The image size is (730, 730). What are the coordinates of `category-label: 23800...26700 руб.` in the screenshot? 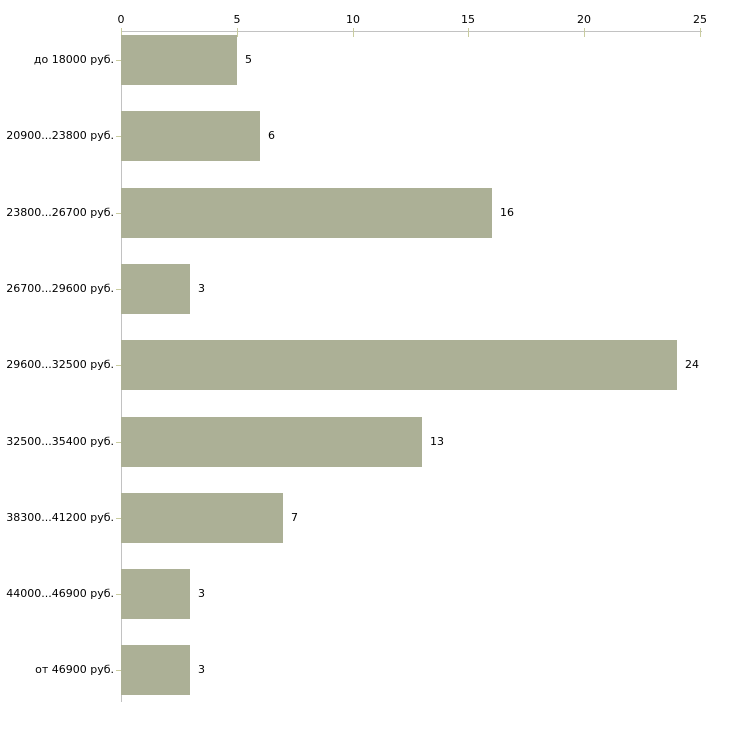 It's located at (60, 212).